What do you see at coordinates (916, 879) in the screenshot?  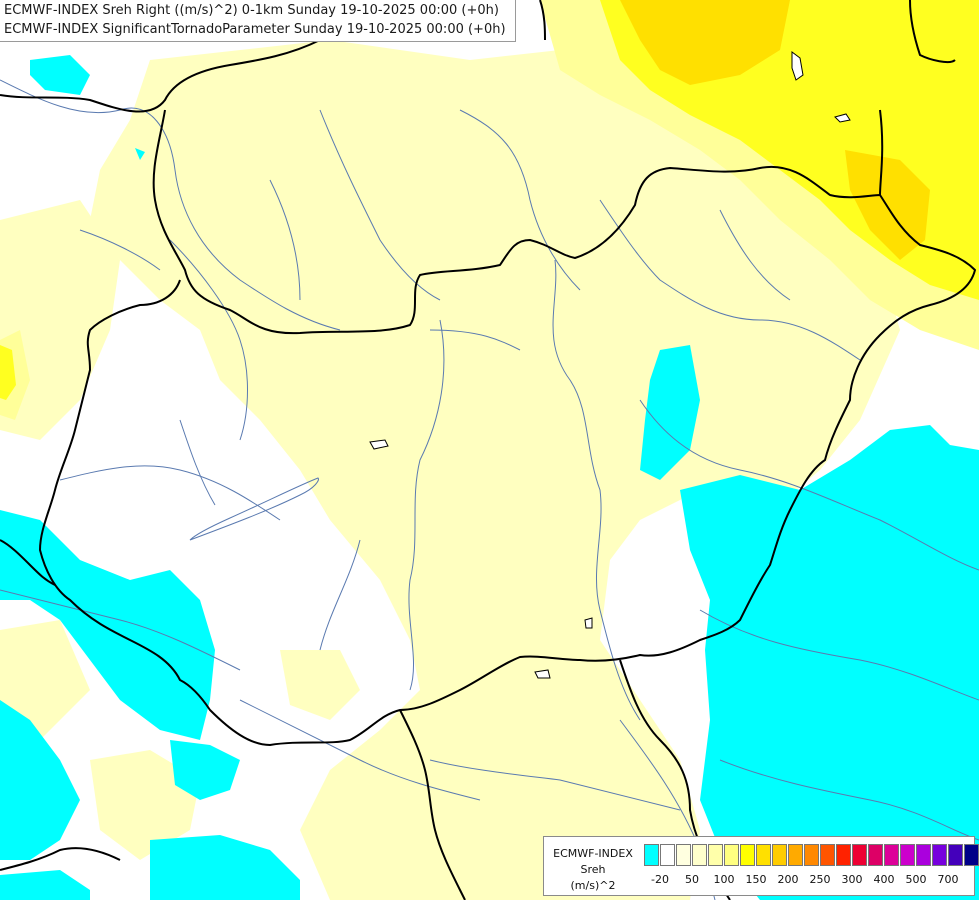 I see `legend-tick-label: 500` at bounding box center [916, 879].